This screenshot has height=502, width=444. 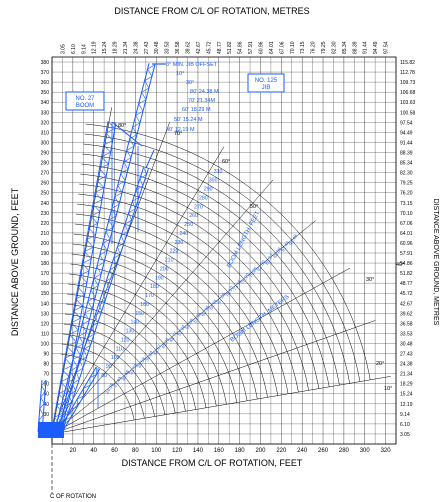 I want to click on left-axis-label: 230, so click(x=45, y=214).